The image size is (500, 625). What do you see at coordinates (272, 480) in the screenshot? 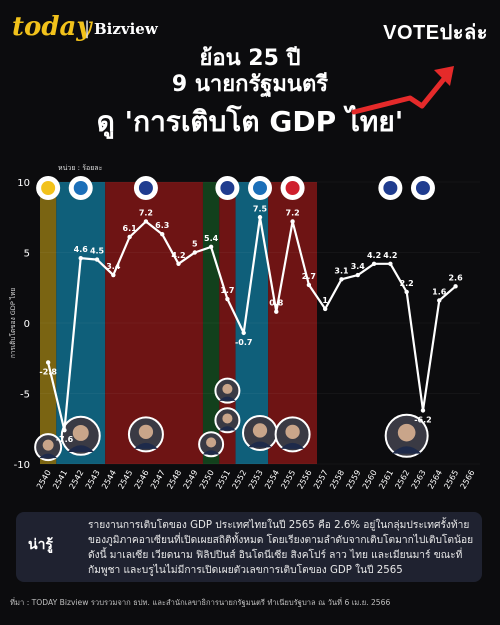
I see `x-tick-label: 2554` at bounding box center [272, 480].